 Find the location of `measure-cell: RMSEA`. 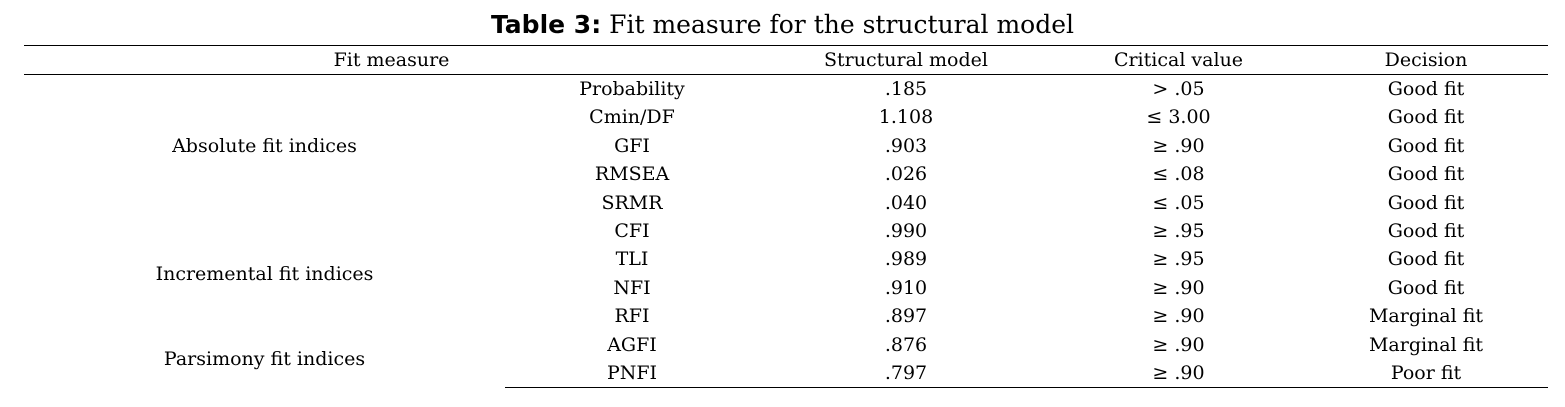

measure-cell: RMSEA is located at coordinates (632, 174).